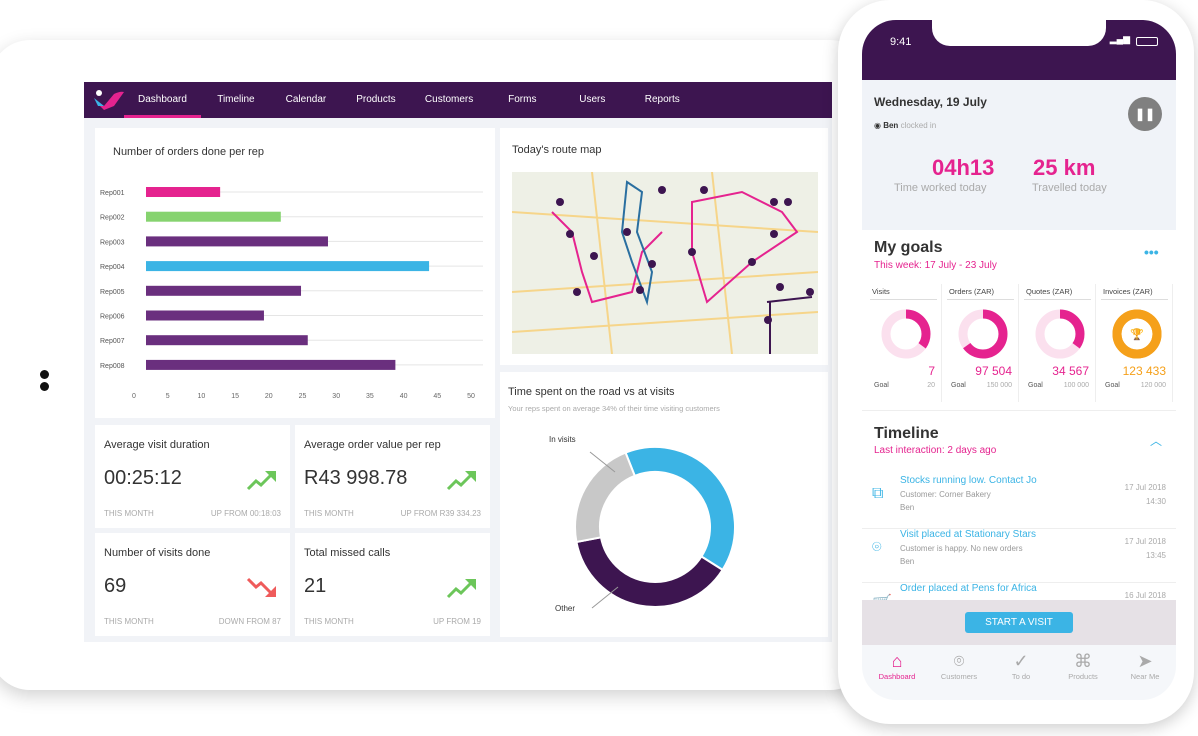 Image resolution: width=1198 pixels, height=736 pixels. What do you see at coordinates (205, 315) in the screenshot?
I see `bar-Rep006` at bounding box center [205, 315].